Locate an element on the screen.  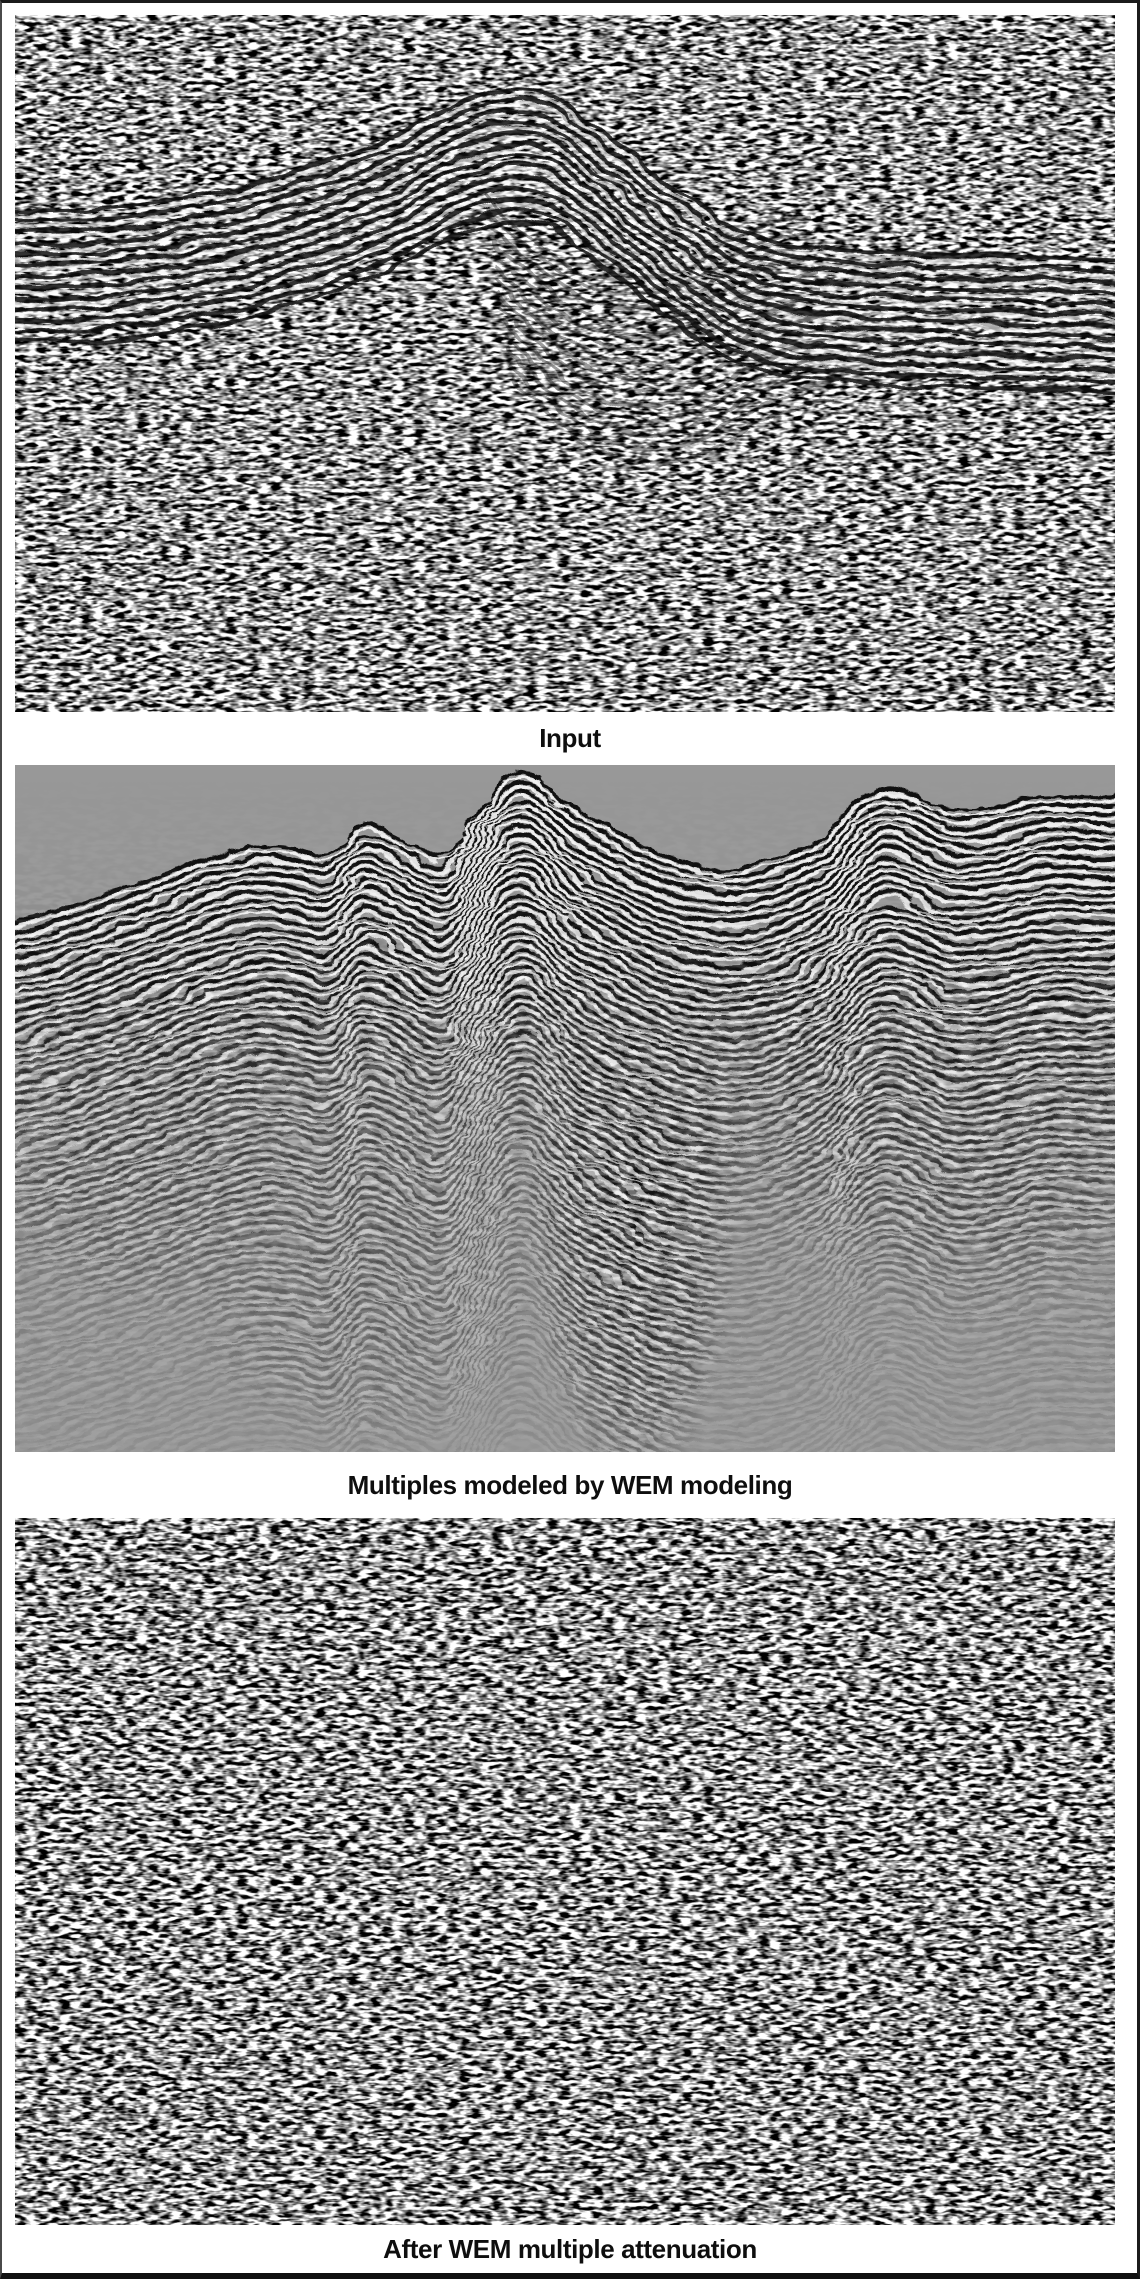
caption-multiples: Multiples modeled by WEM modeling is located at coordinates (570, 1484).